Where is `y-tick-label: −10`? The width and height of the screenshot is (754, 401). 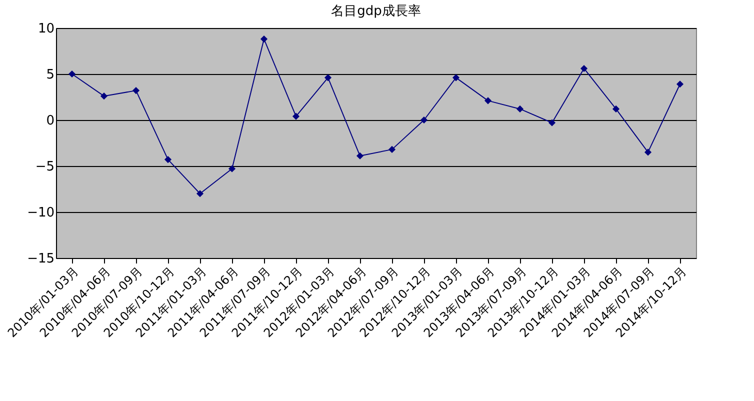 y-tick-label: −10 is located at coordinates (40, 213).